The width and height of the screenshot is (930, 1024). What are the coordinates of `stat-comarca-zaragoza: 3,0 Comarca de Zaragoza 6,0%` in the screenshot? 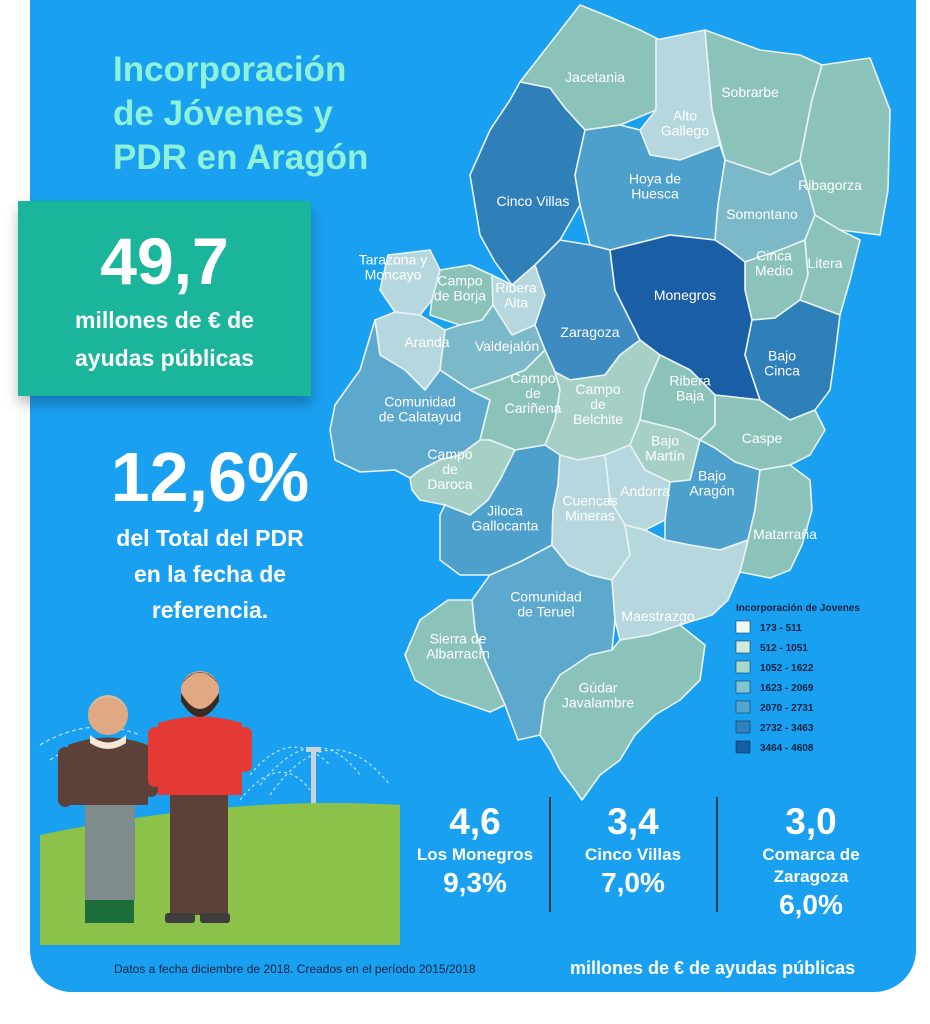 It's located at (811, 861).